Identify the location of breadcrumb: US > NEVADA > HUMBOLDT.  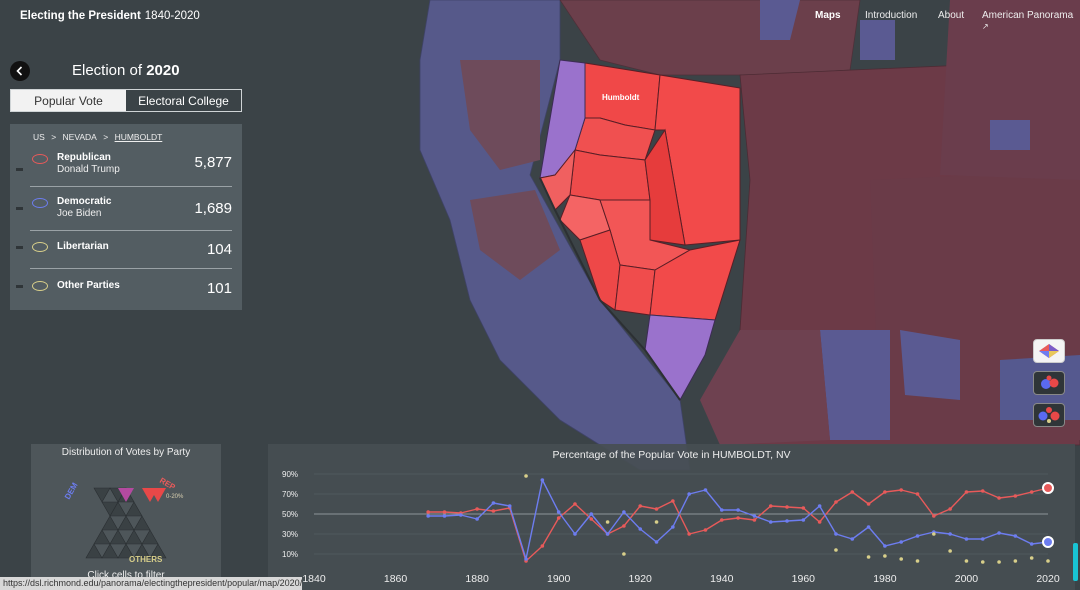
(99, 137).